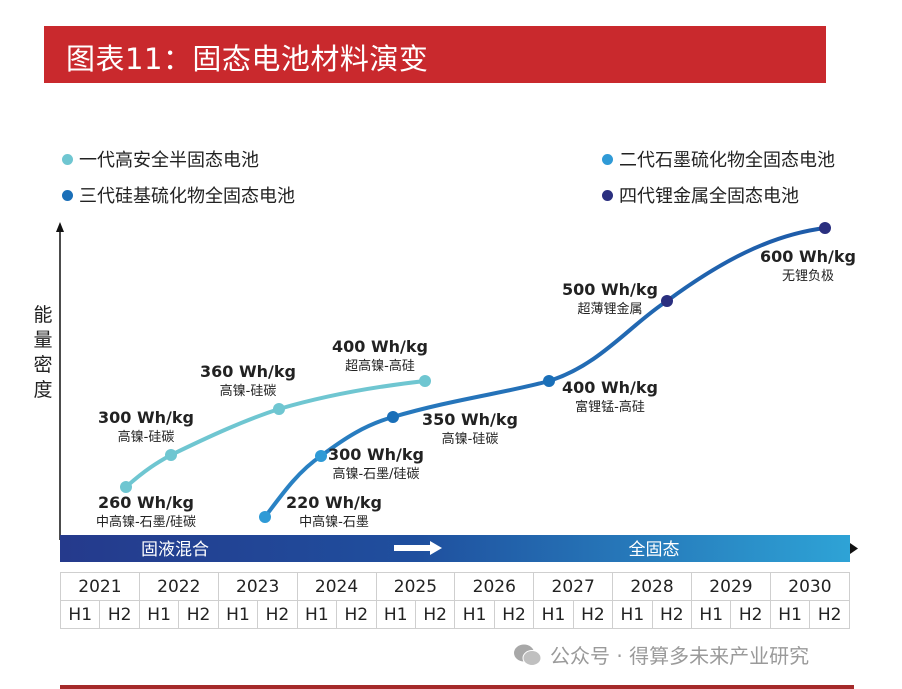  What do you see at coordinates (435, 54) in the screenshot?
I see `title-bar: 图表11：固态电池材料演变` at bounding box center [435, 54].